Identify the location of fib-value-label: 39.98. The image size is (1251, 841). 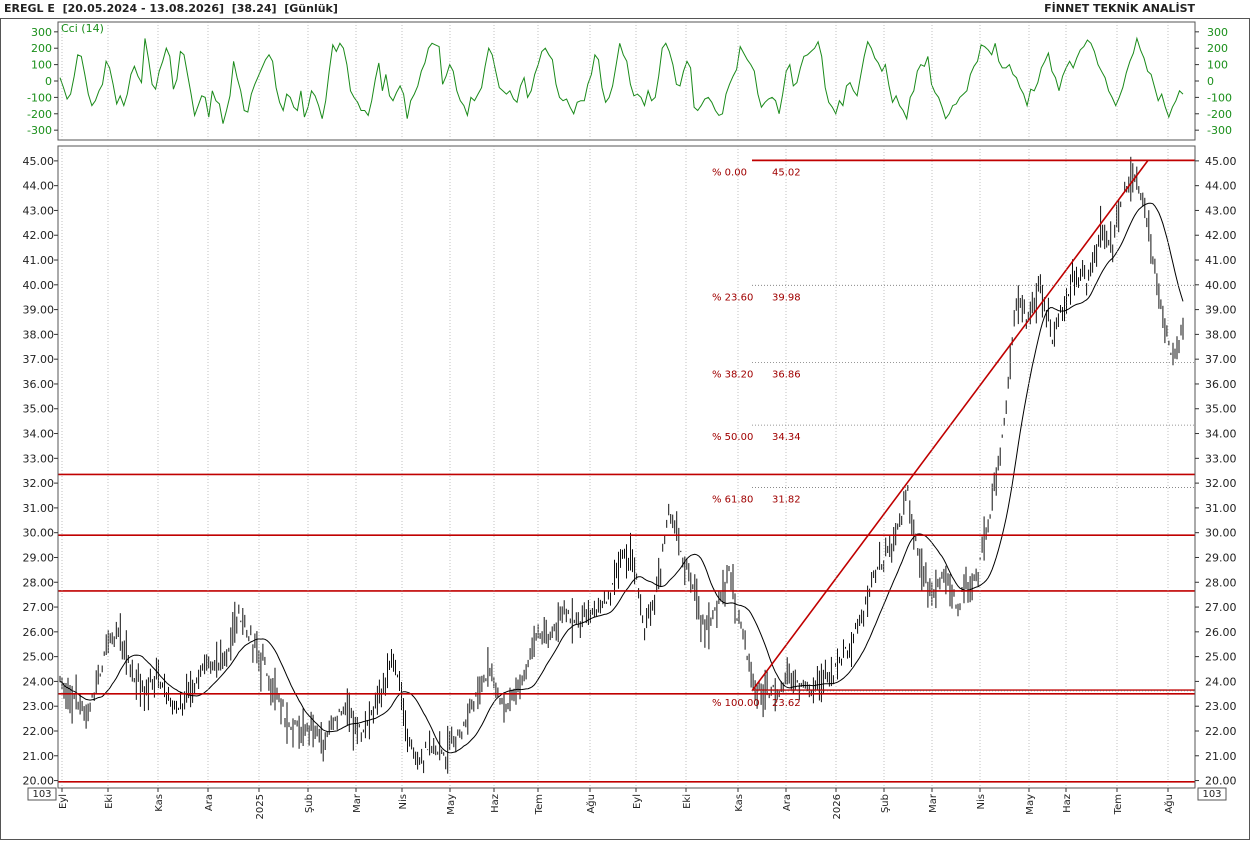
(786, 297).